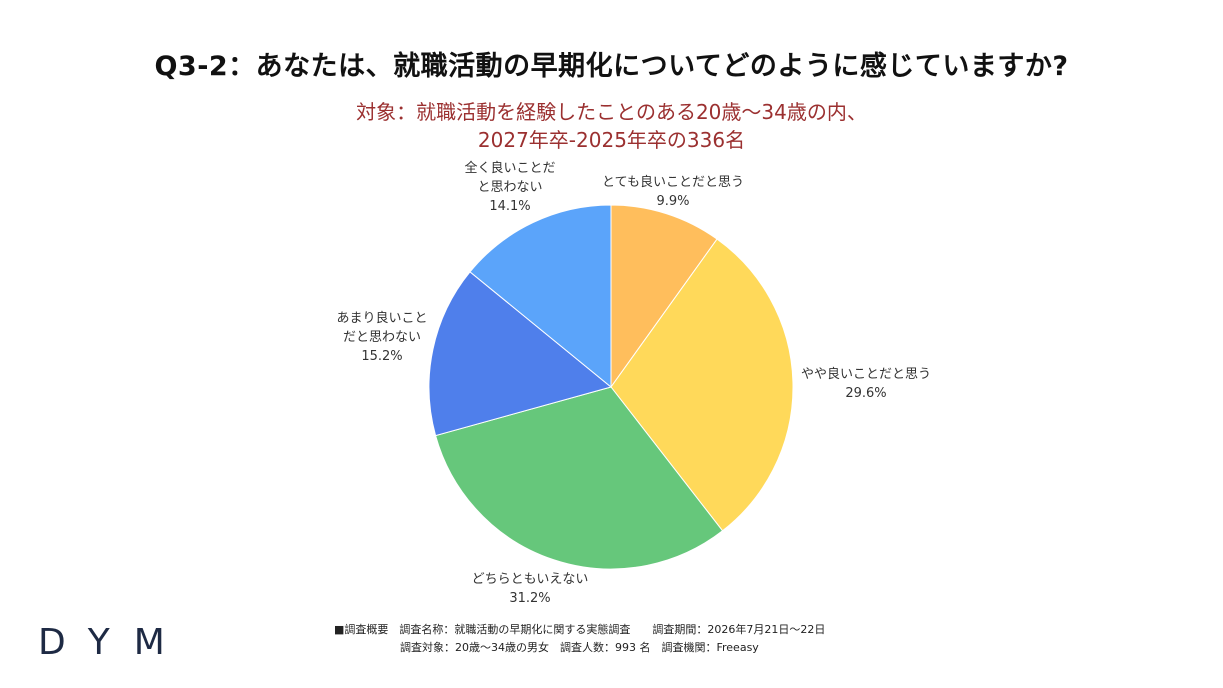 The height and width of the screenshot is (688, 1223). I want to click on slice-value-label-3: 31.2%, so click(529, 598).